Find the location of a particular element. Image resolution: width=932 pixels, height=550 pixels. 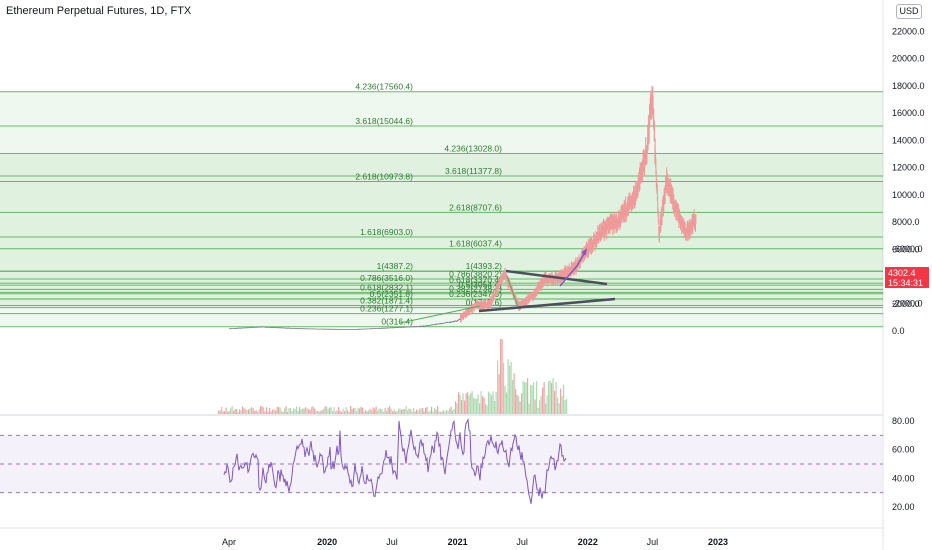

trendline-resistance is located at coordinates (556, 277).